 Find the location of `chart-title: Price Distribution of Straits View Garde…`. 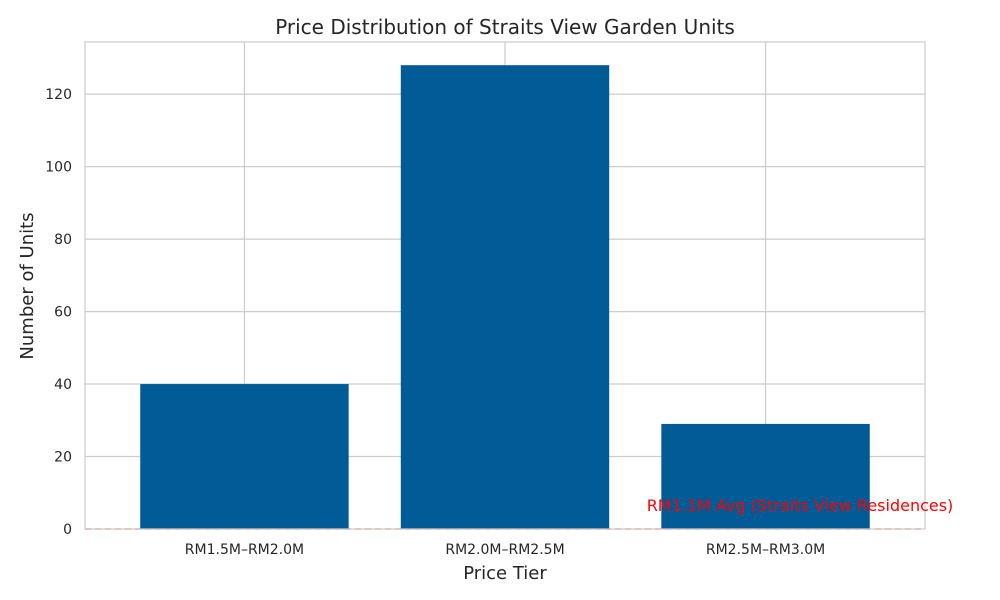

chart-title: Price Distribution of Straits View Garde… is located at coordinates (505, 27).